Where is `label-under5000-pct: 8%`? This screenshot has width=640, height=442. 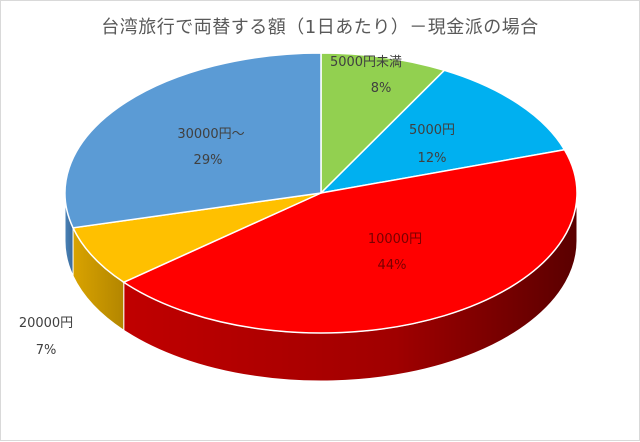 label-under5000-pct: 8% is located at coordinates (381, 88).